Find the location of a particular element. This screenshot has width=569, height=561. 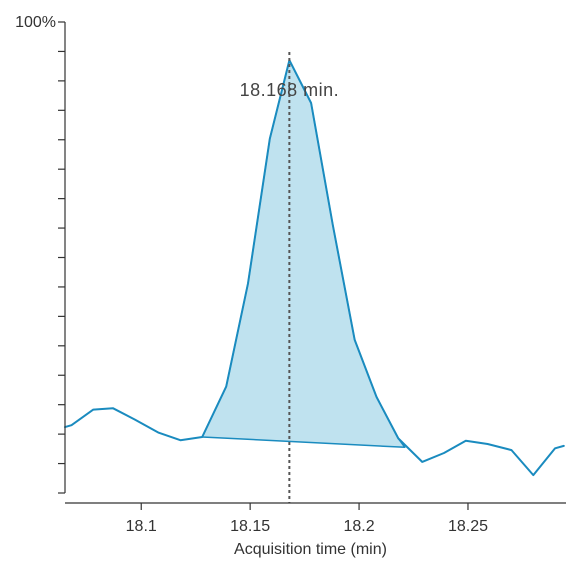

y-axis-max-label: 100% is located at coordinates (35, 22).